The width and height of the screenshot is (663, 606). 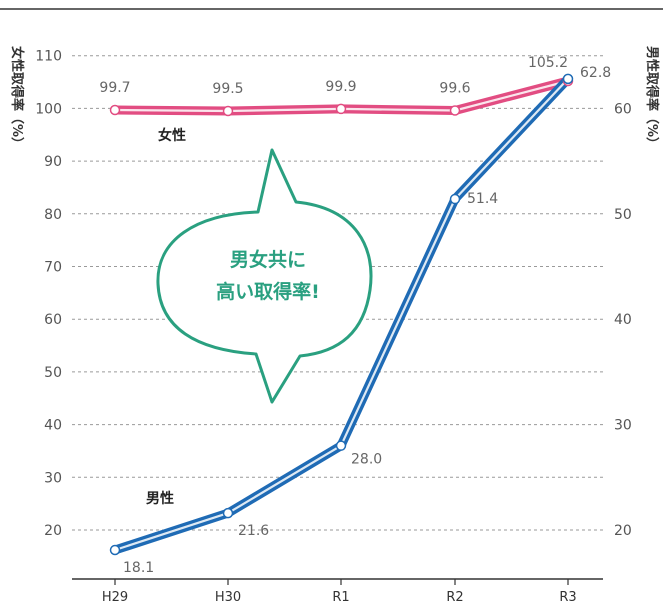 I want to click on data-label: 99.7, so click(x=114, y=88).